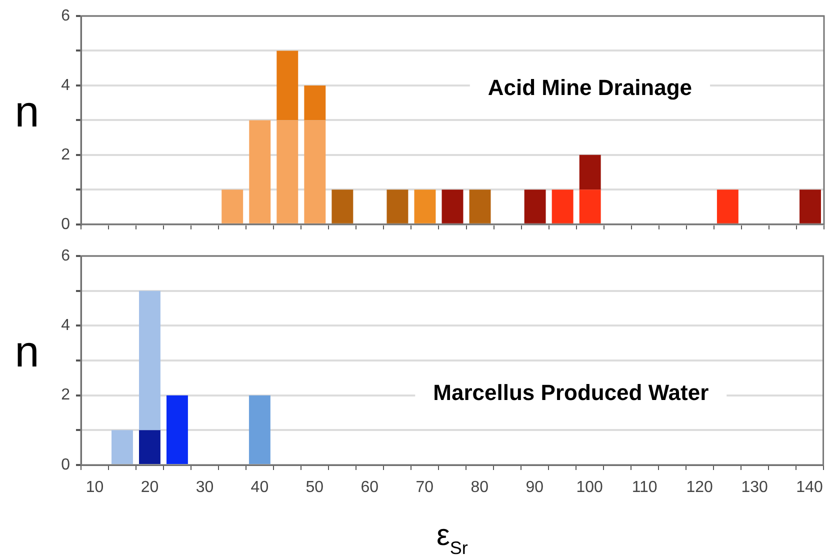 This screenshot has width=831, height=555. I want to click on x-tick-label: 30, so click(205, 487).